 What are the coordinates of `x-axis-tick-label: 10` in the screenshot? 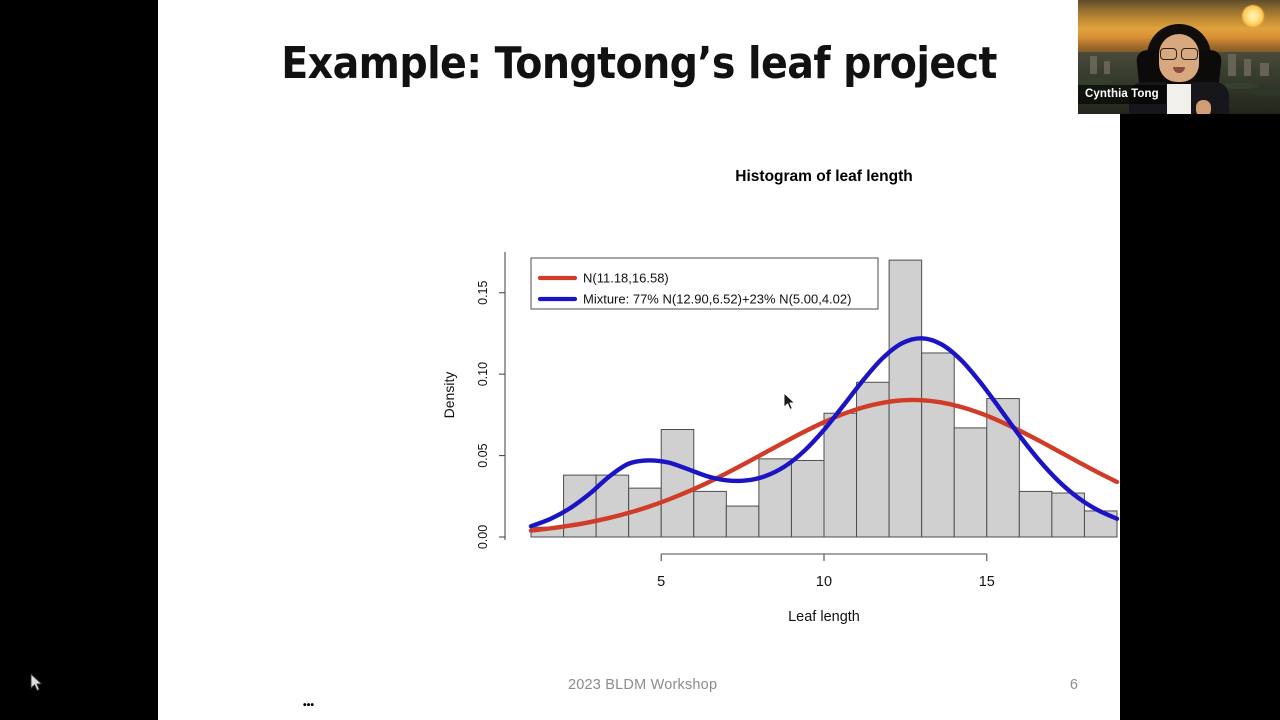 It's located at (824, 582).